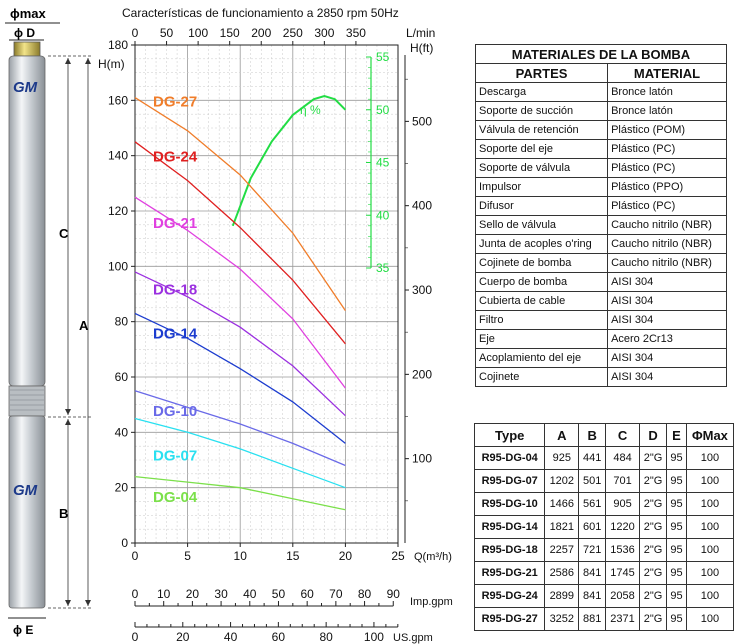  What do you see at coordinates (622, 619) in the screenshot?
I see `dimensions-value-cell: 2371` at bounding box center [622, 619].